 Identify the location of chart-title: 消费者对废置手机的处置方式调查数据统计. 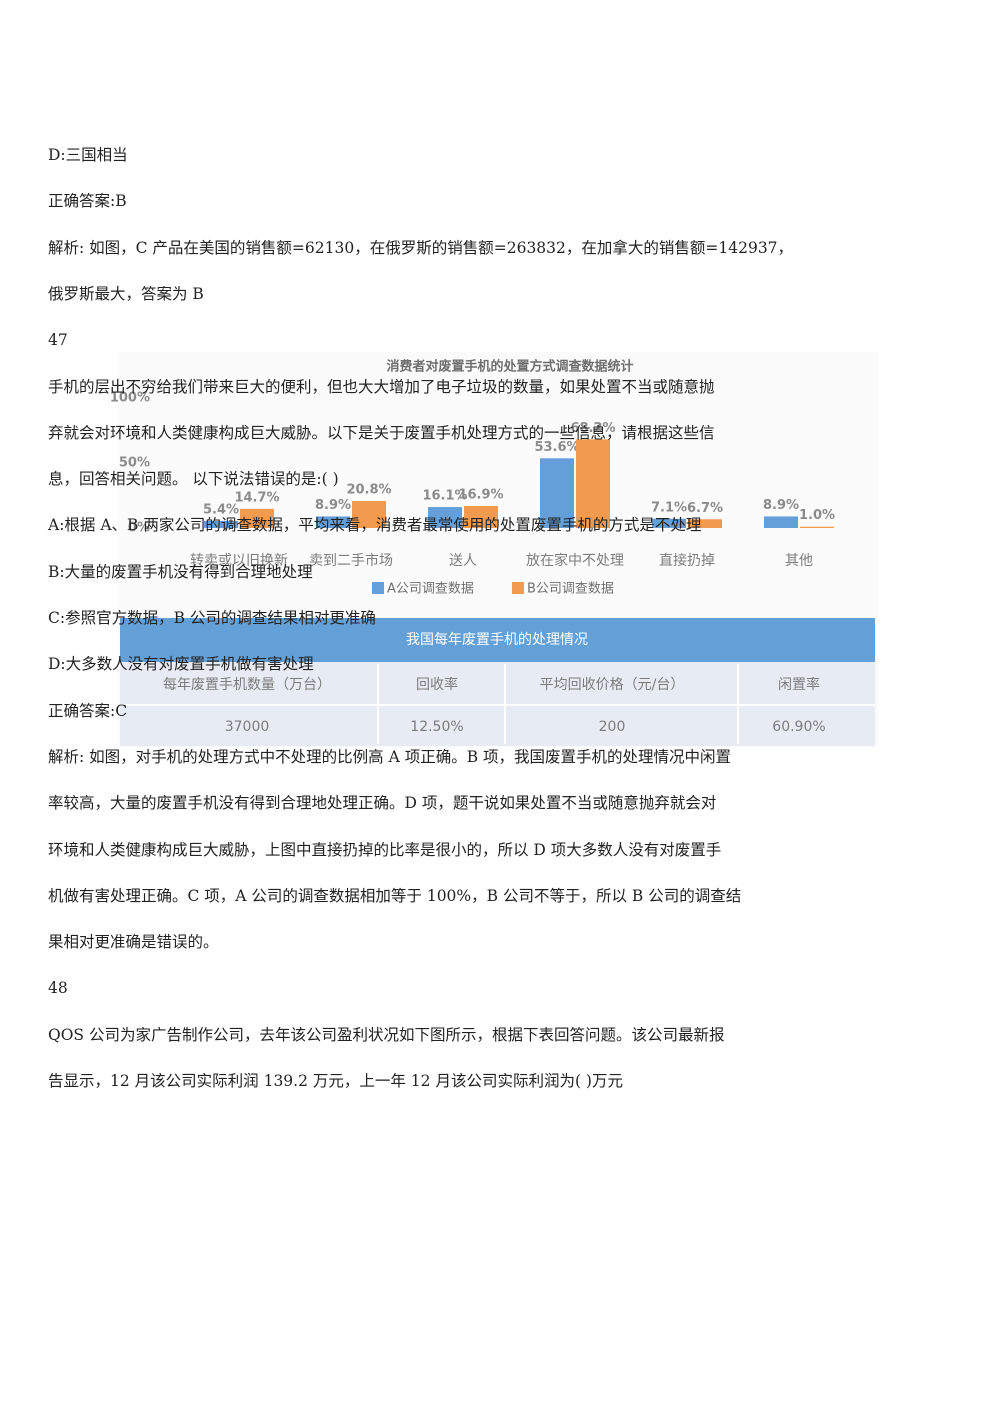
(509, 367).